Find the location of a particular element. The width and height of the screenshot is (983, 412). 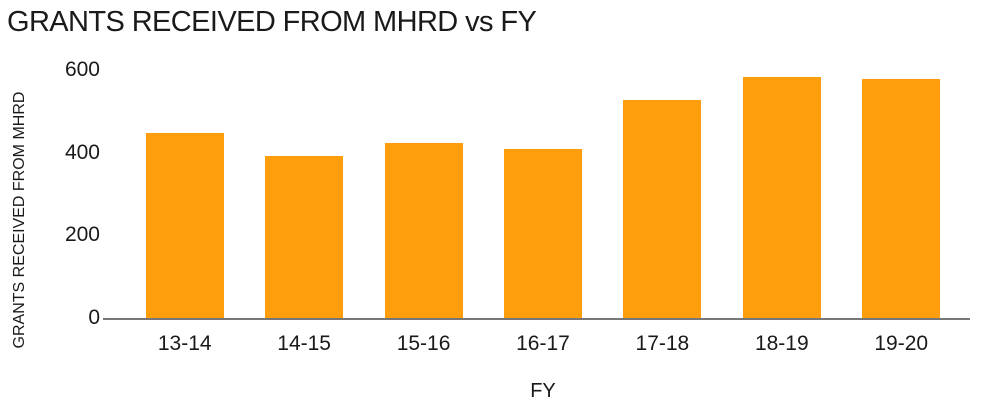

bar-slot: 16-17 is located at coordinates (542, 212).